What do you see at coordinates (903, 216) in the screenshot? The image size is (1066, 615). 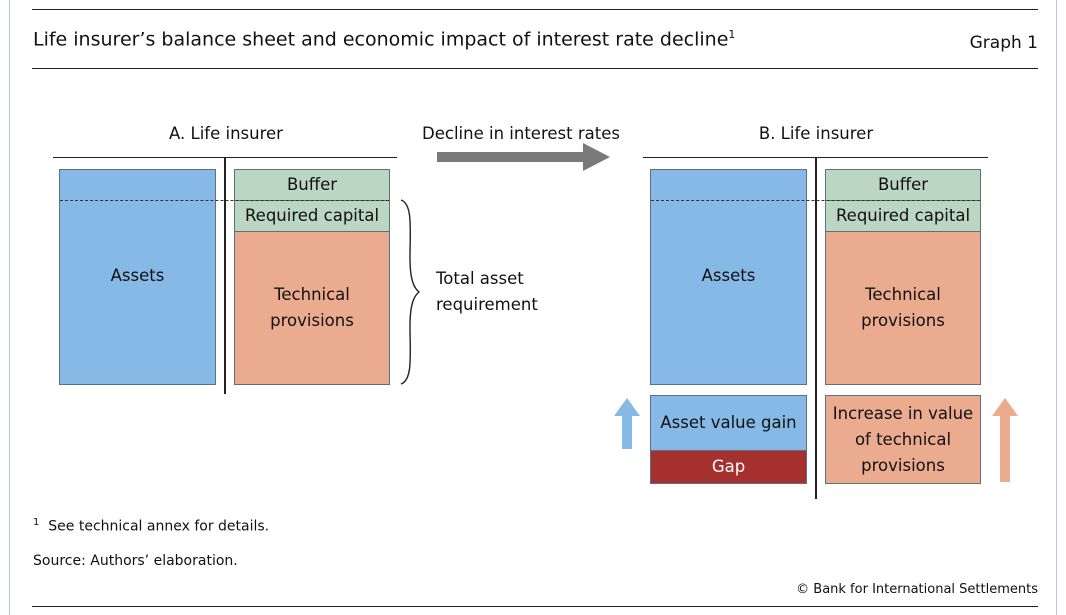 I see `panel-b-required-capital-box: Required capital` at bounding box center [903, 216].